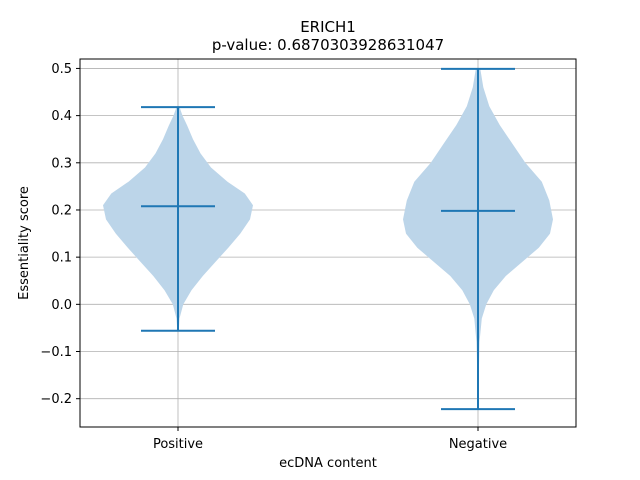  What do you see at coordinates (178, 444) in the screenshot?
I see `x-tick-label: Positive` at bounding box center [178, 444].